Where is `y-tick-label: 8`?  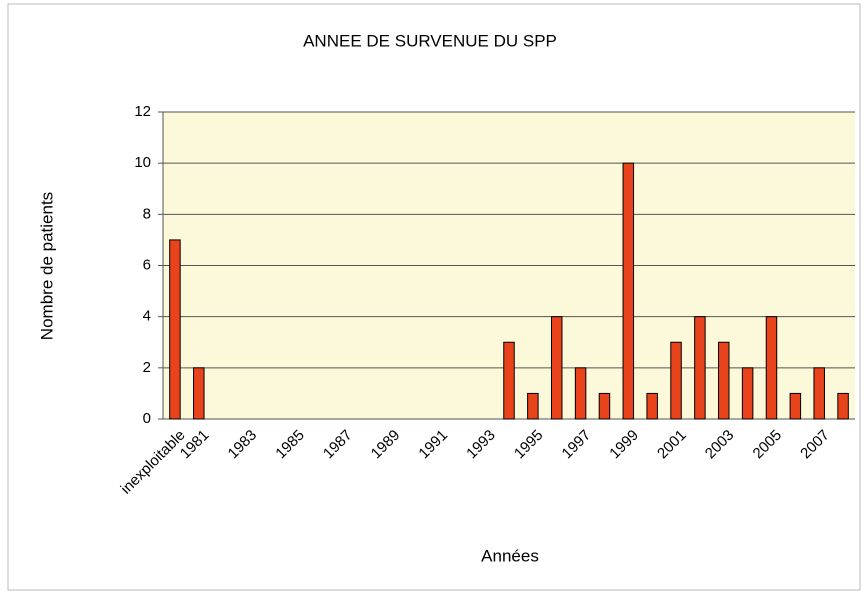
y-tick-label: 8 is located at coordinates (147, 213).